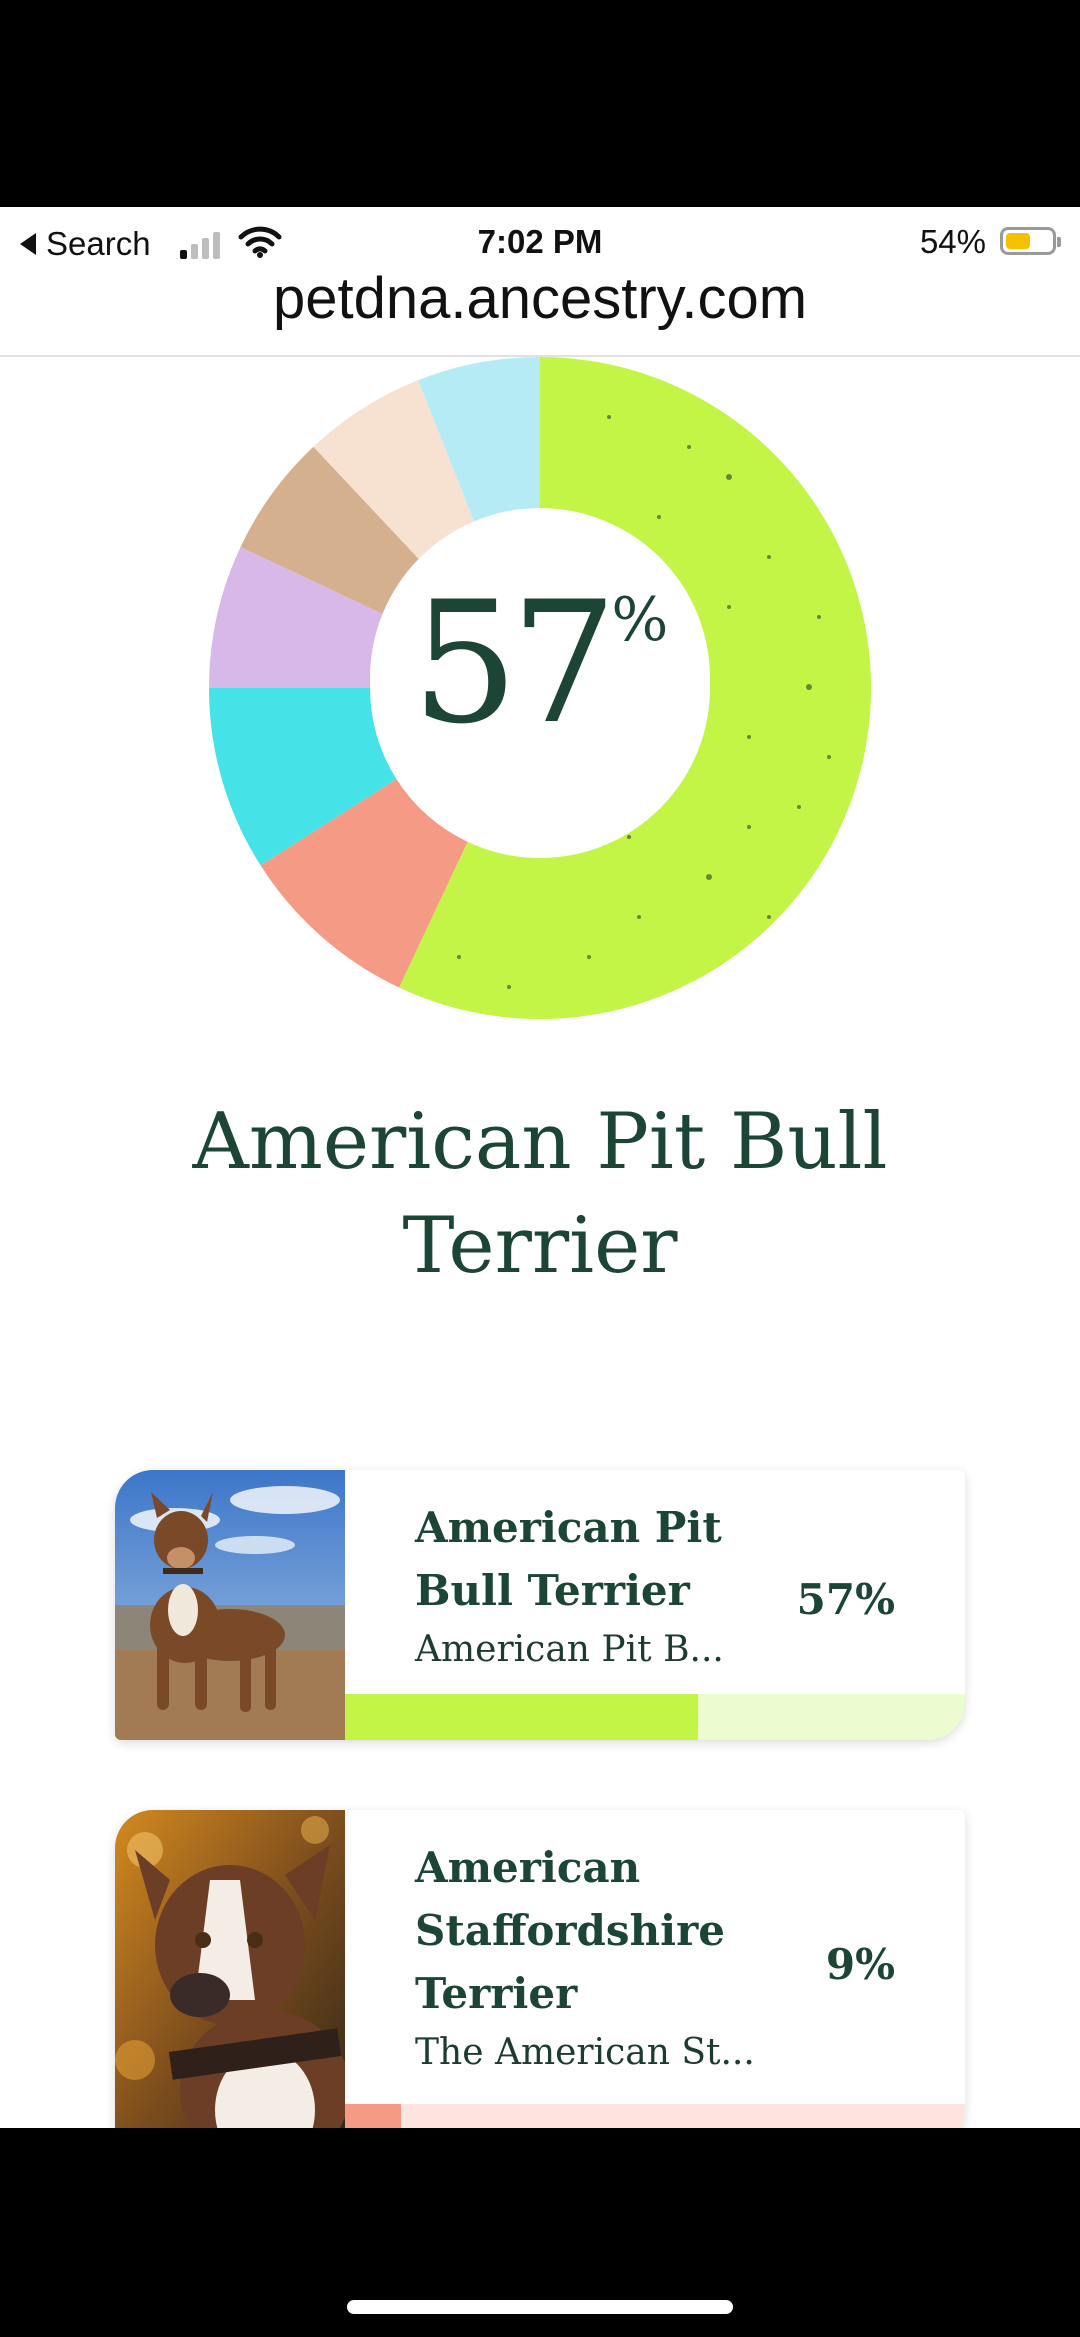 The image size is (1080, 2337). I want to click on breed-name-line: American, so click(528, 1867).